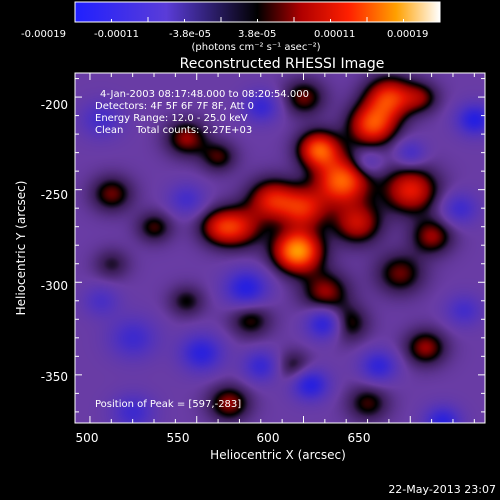 The width and height of the screenshot is (500, 500). What do you see at coordinates (204, 94) in the screenshot?
I see `annotation-time-range: 4-Jan-2003 08:17:48.000 to 08:20:54.000` at bounding box center [204, 94].